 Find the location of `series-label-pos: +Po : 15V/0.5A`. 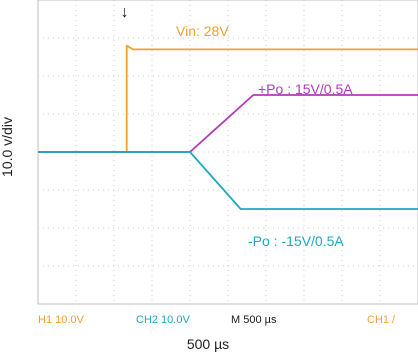

series-label-pos: +Po : 15V/0.5A is located at coordinates (305, 89).